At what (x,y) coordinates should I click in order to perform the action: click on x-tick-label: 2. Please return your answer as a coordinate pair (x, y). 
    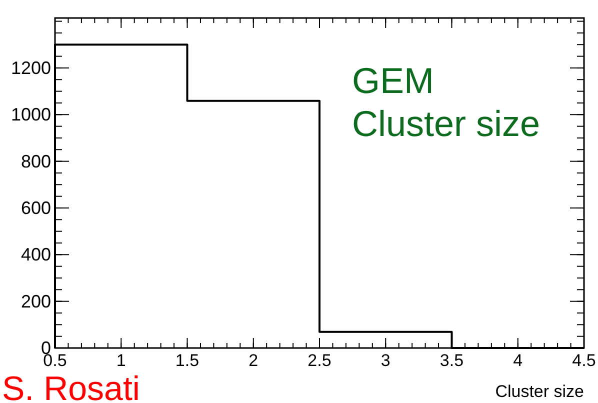
    Looking at the image, I should click on (253, 360).